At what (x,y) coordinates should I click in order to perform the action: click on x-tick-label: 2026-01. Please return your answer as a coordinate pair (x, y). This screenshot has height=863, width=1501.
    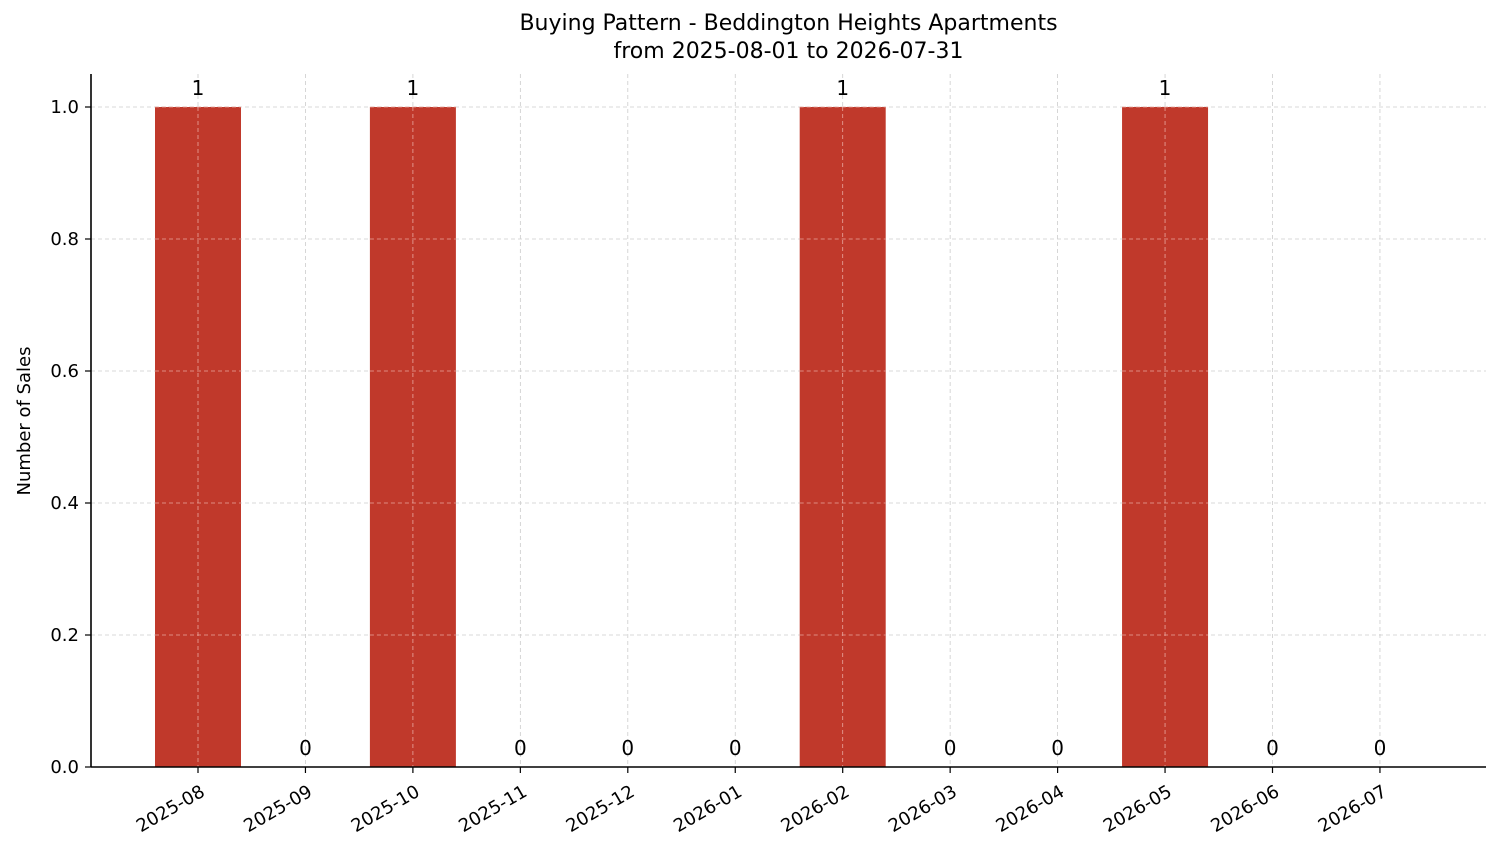
    Looking at the image, I should click on (708, 809).